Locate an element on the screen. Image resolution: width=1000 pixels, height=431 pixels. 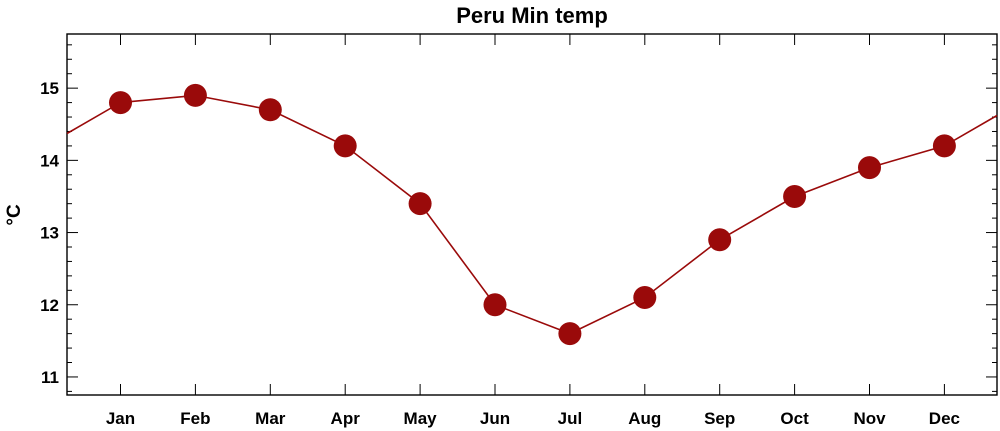
data-point-apr is located at coordinates (345, 146).